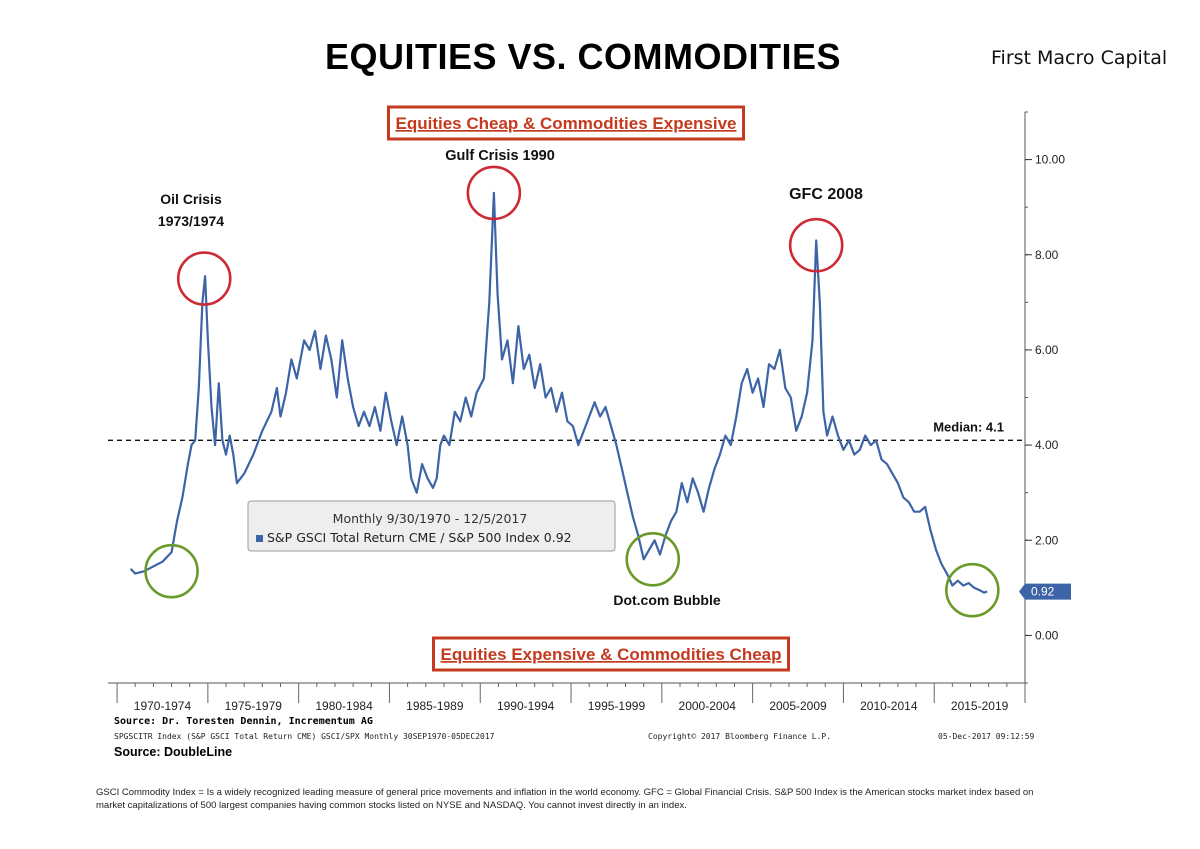 This screenshot has width=1200, height=849. Describe the element at coordinates (1047, 540) in the screenshot. I see `y-tick-label: 2.00` at that location.